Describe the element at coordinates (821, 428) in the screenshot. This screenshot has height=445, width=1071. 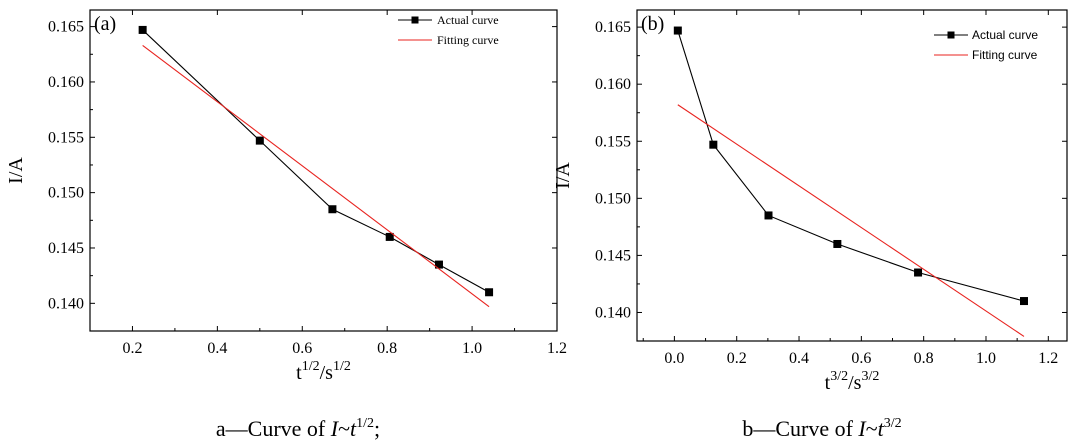
I see `caption-b: b—Curve of I~t3/2` at that location.